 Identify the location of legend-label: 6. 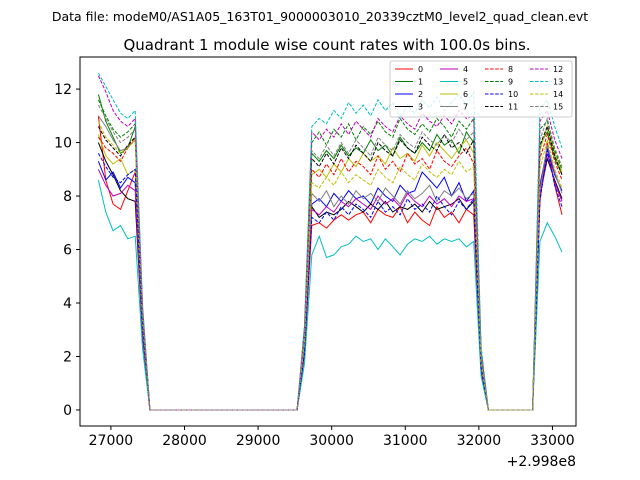
(465, 94).